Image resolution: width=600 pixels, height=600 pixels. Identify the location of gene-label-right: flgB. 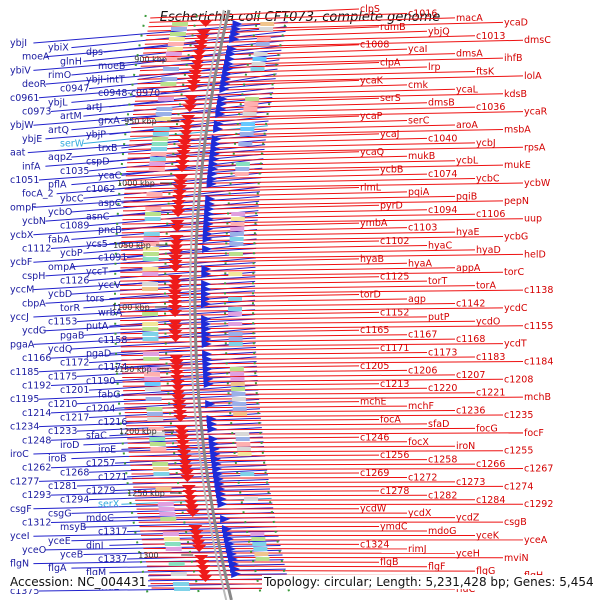
(389, 562).